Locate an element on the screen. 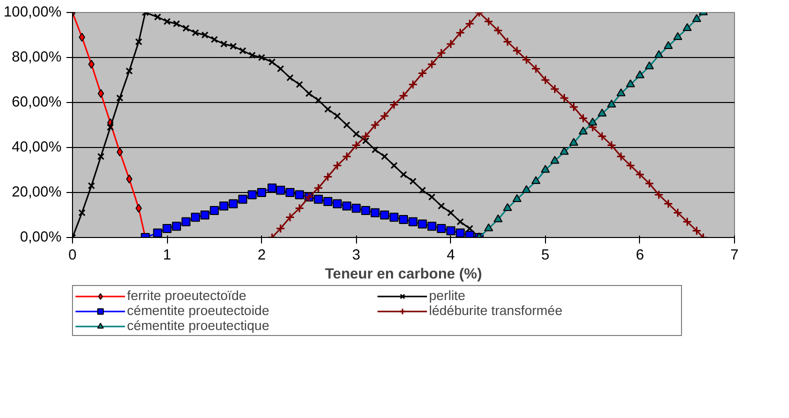 The height and width of the screenshot is (418, 789). x-tick-label: 4 is located at coordinates (450, 256).